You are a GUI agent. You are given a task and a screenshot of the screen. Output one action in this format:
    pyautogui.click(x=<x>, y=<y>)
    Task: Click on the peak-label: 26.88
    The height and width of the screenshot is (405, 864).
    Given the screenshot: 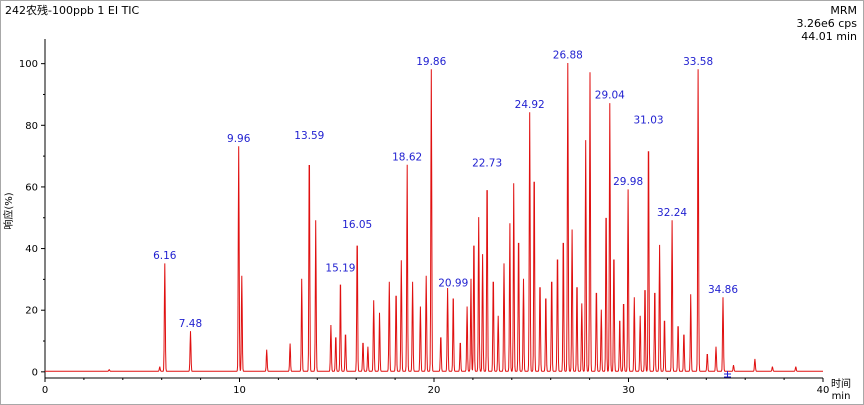 What is the action you would take?
    pyautogui.click(x=568, y=56)
    